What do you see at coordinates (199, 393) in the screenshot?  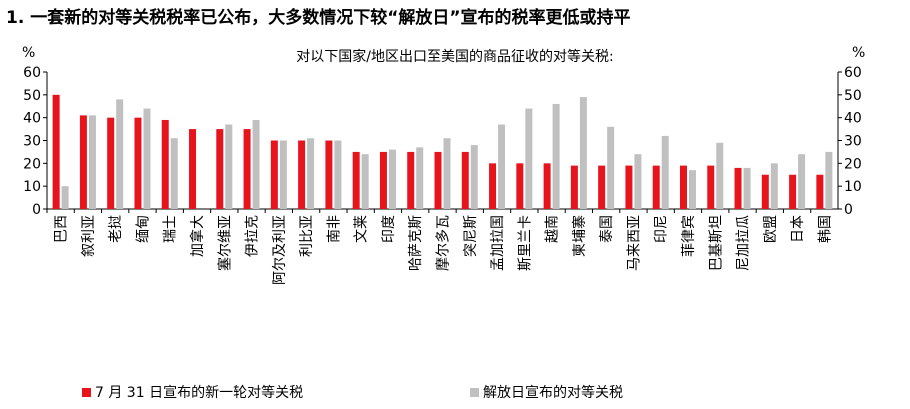 I see `legend-label-new-tariff: 7 月 31 日宣布的新一轮对等关税` at bounding box center [199, 393].